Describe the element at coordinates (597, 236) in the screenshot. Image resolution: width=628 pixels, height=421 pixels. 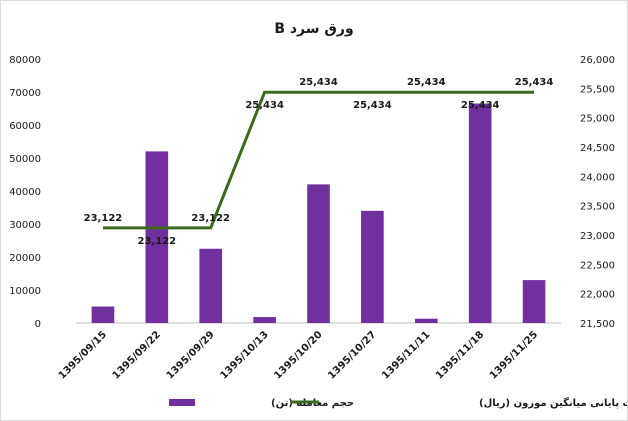
I see `y-right-tick-label: 23,000` at that location.